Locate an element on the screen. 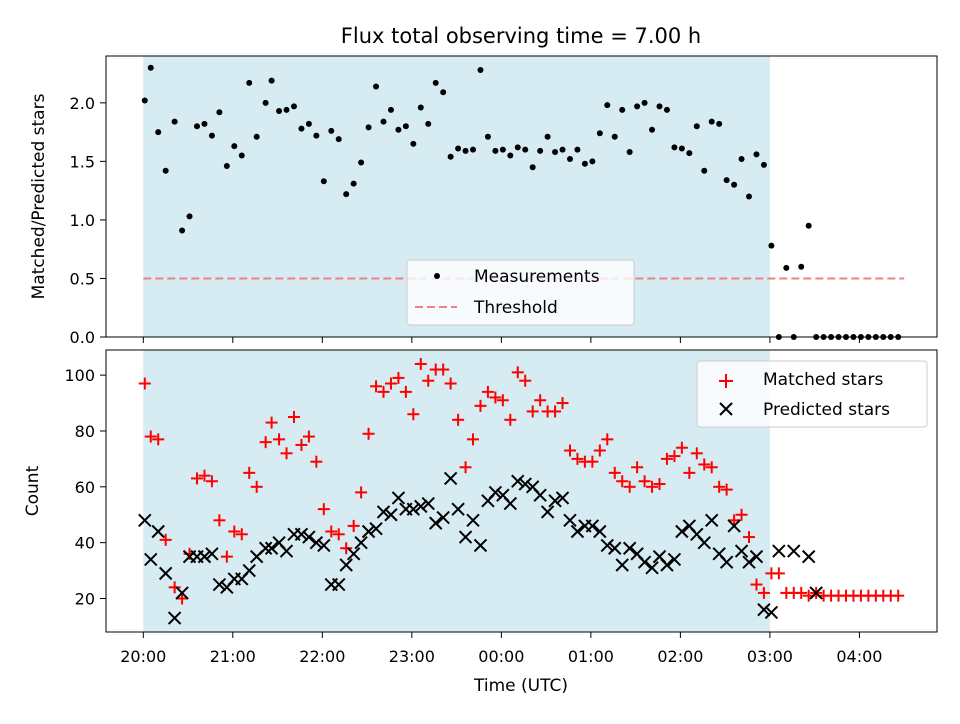  legend-matched-marker is located at coordinates (726, 381).